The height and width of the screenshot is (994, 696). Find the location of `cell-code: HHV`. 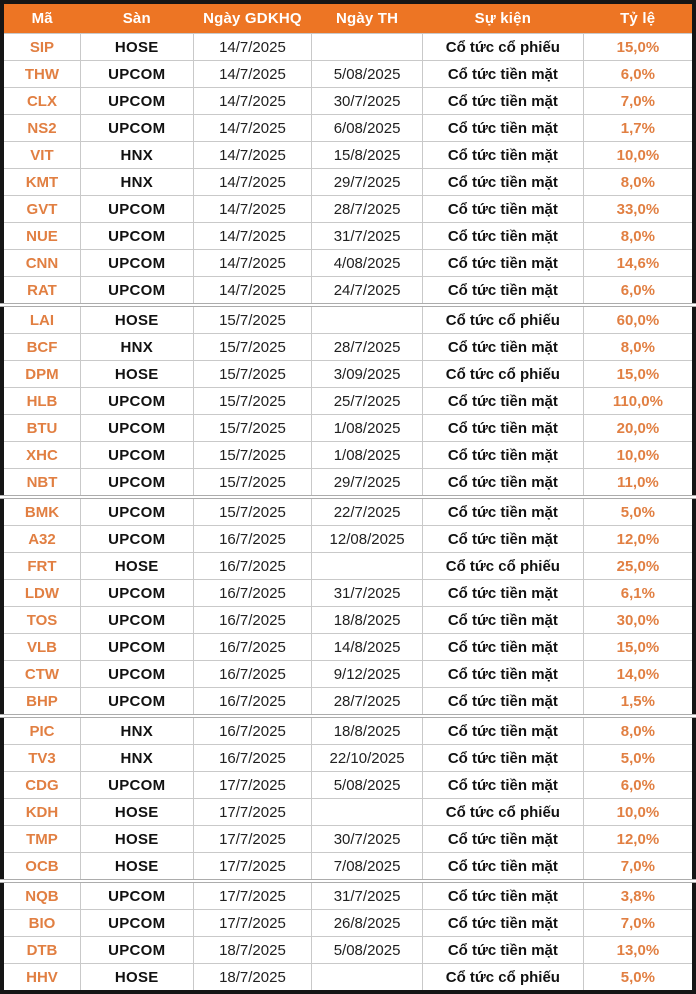

cell-code: HHV is located at coordinates (41, 978).